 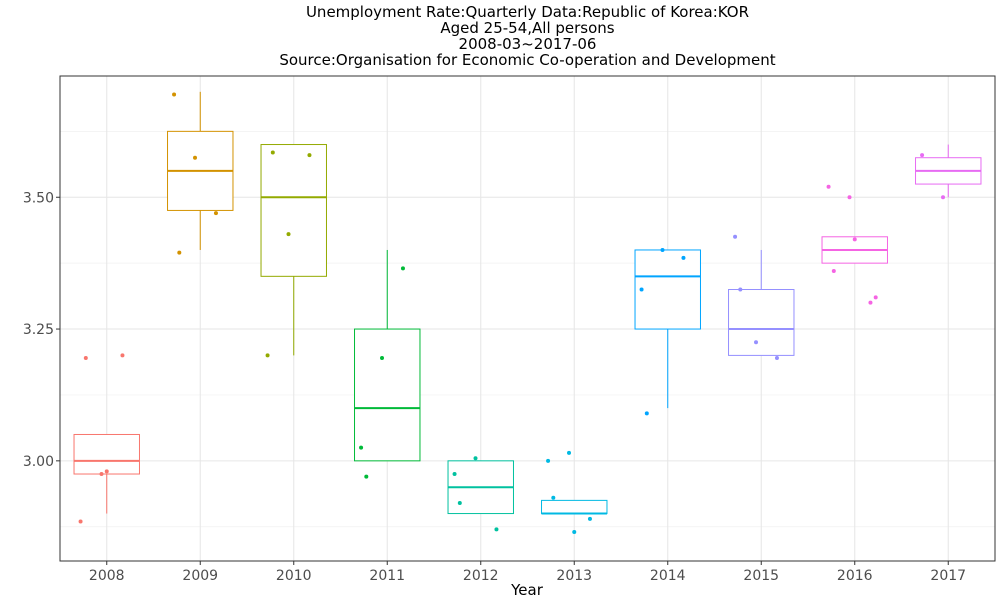 I want to click on x-tick-label: 2009, so click(x=200, y=576).